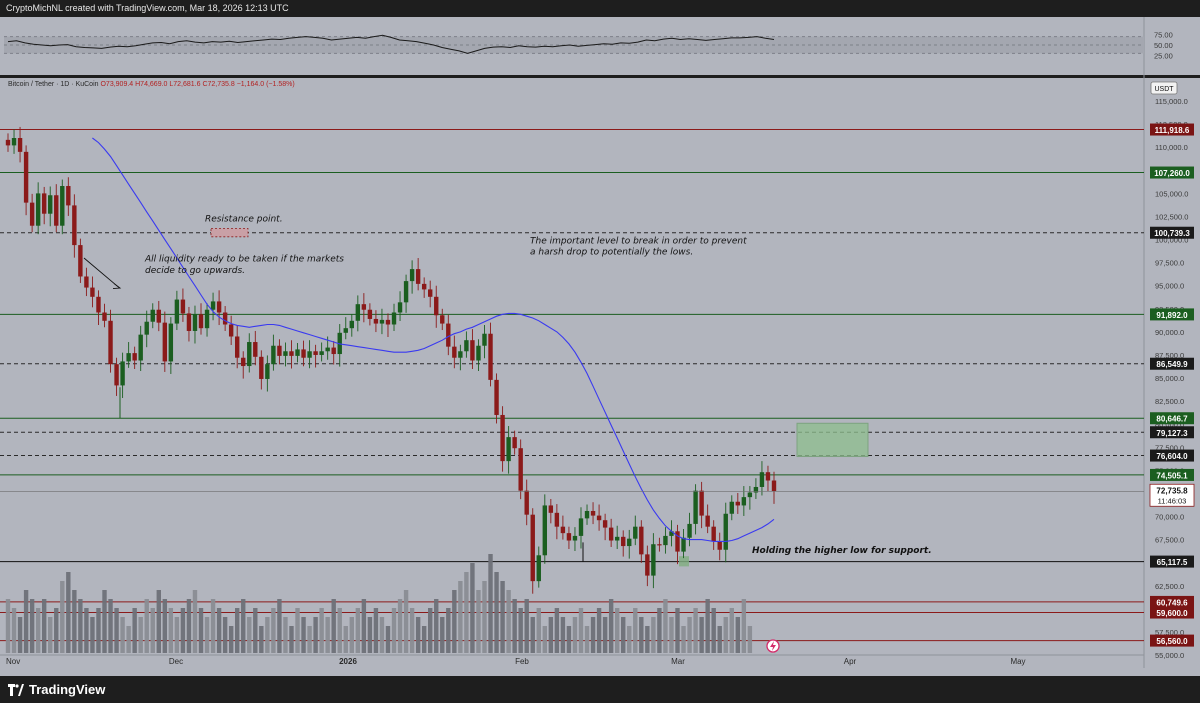 The image size is (1200, 703). Describe the element at coordinates (1169, 424) in the screenshot. I see `price-tick-label: 80,000.0` at that location.